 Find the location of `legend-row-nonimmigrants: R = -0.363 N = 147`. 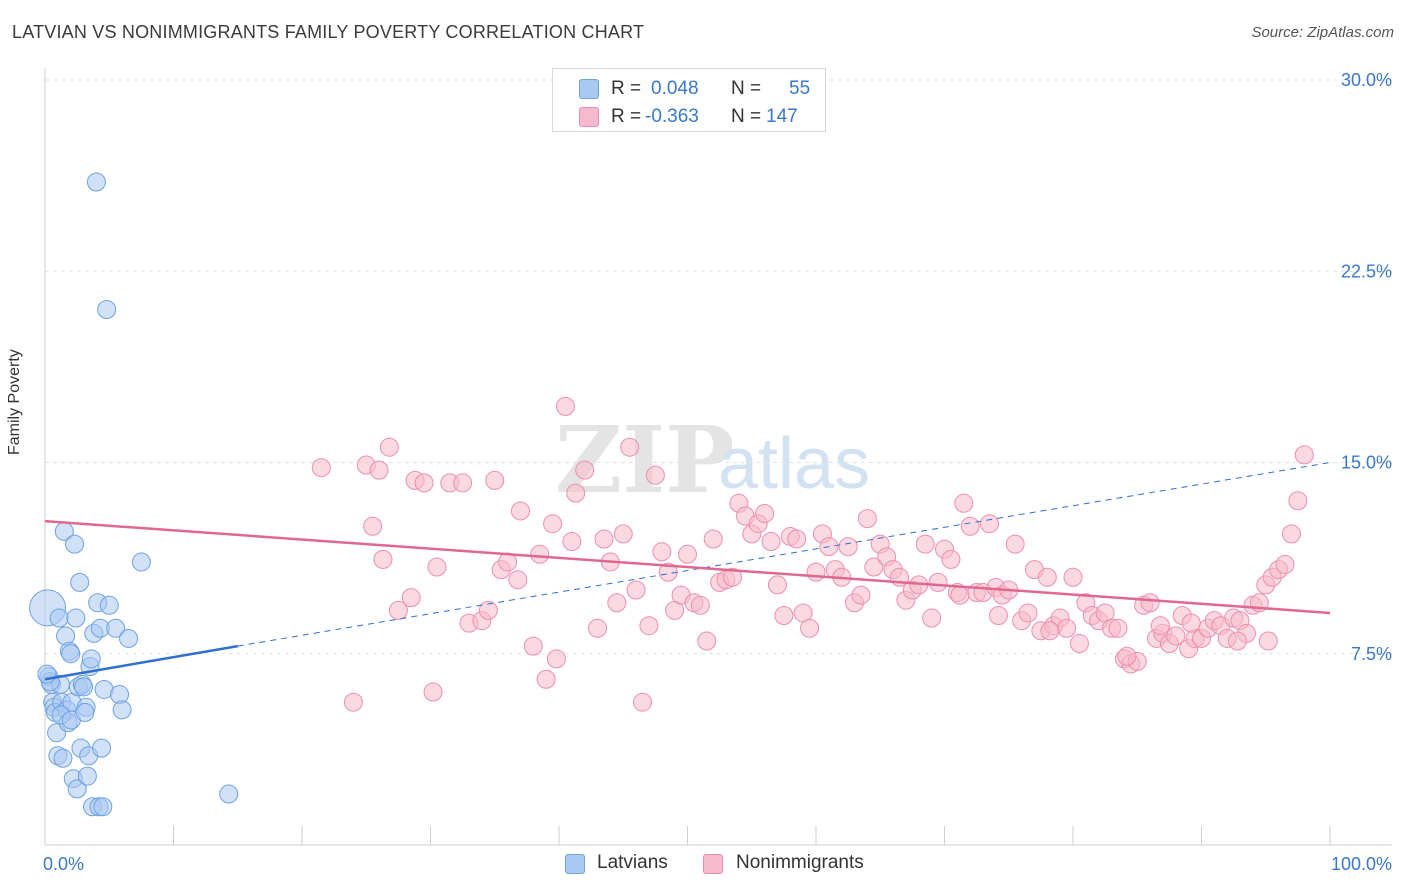

legend-row-nonimmigrants: R = -0.363 N = 147 is located at coordinates (689, 116).